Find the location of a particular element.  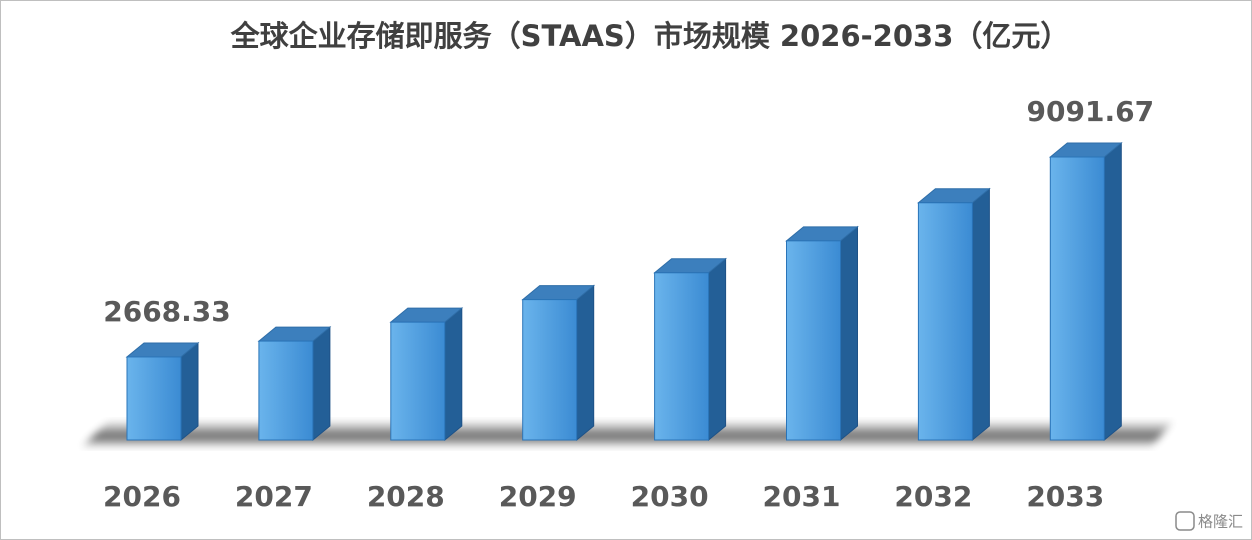

watermark-icon is located at coordinates (1185, 521).